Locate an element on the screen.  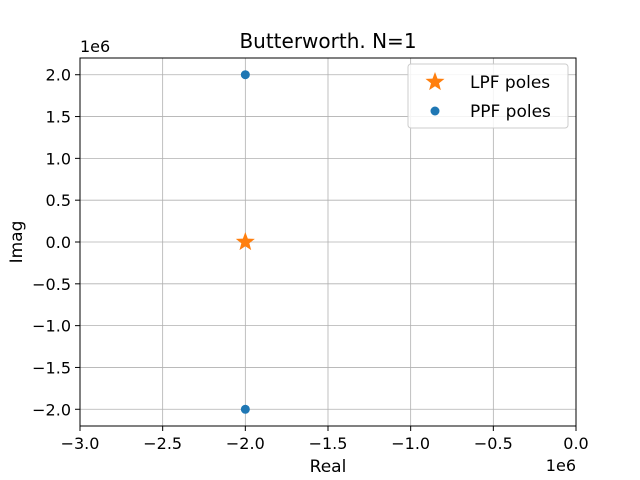
legend: LPF poles PPF poles is located at coordinates (488, 96).